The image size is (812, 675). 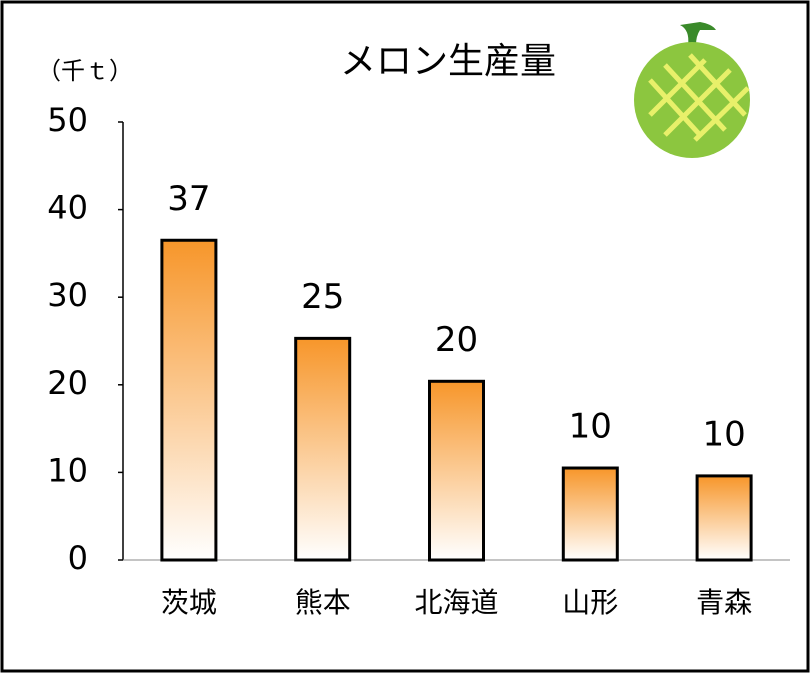 What do you see at coordinates (590, 602) in the screenshot?
I see `x-tick-label: 山形` at bounding box center [590, 602].